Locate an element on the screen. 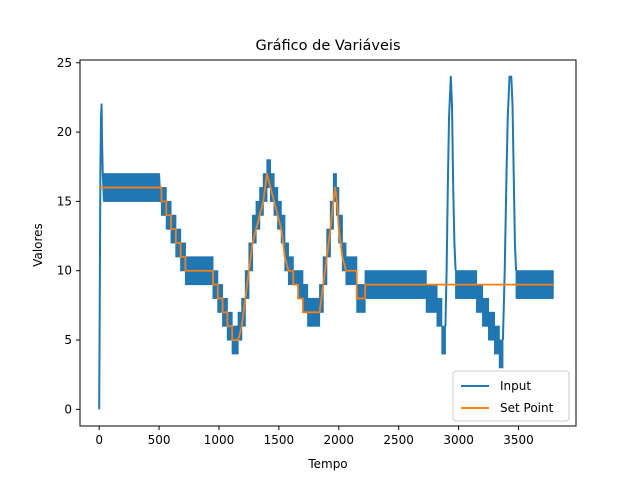  y-tick-label: 5 is located at coordinates (68, 340).